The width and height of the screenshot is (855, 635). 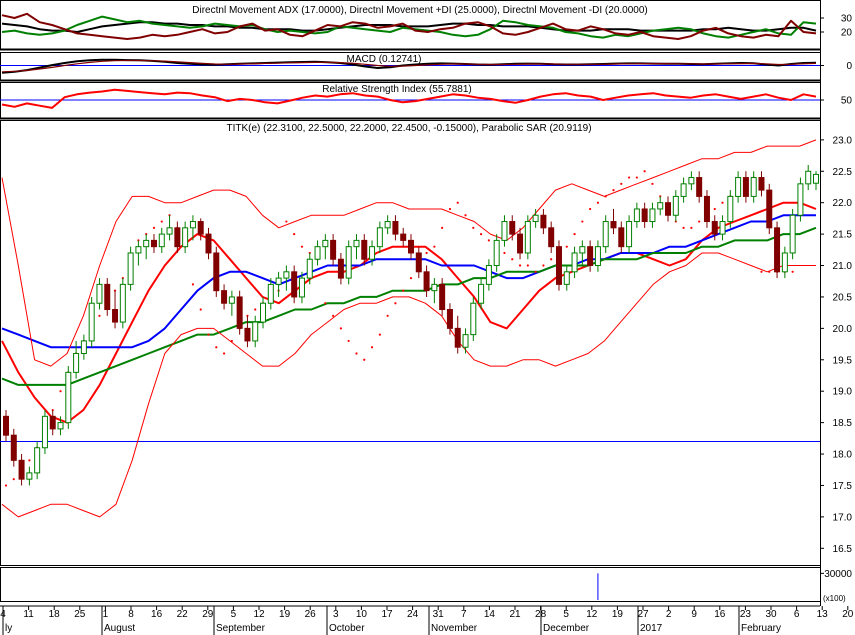 I want to click on macd-axis-tick-label-0: 0, so click(x=849, y=66).